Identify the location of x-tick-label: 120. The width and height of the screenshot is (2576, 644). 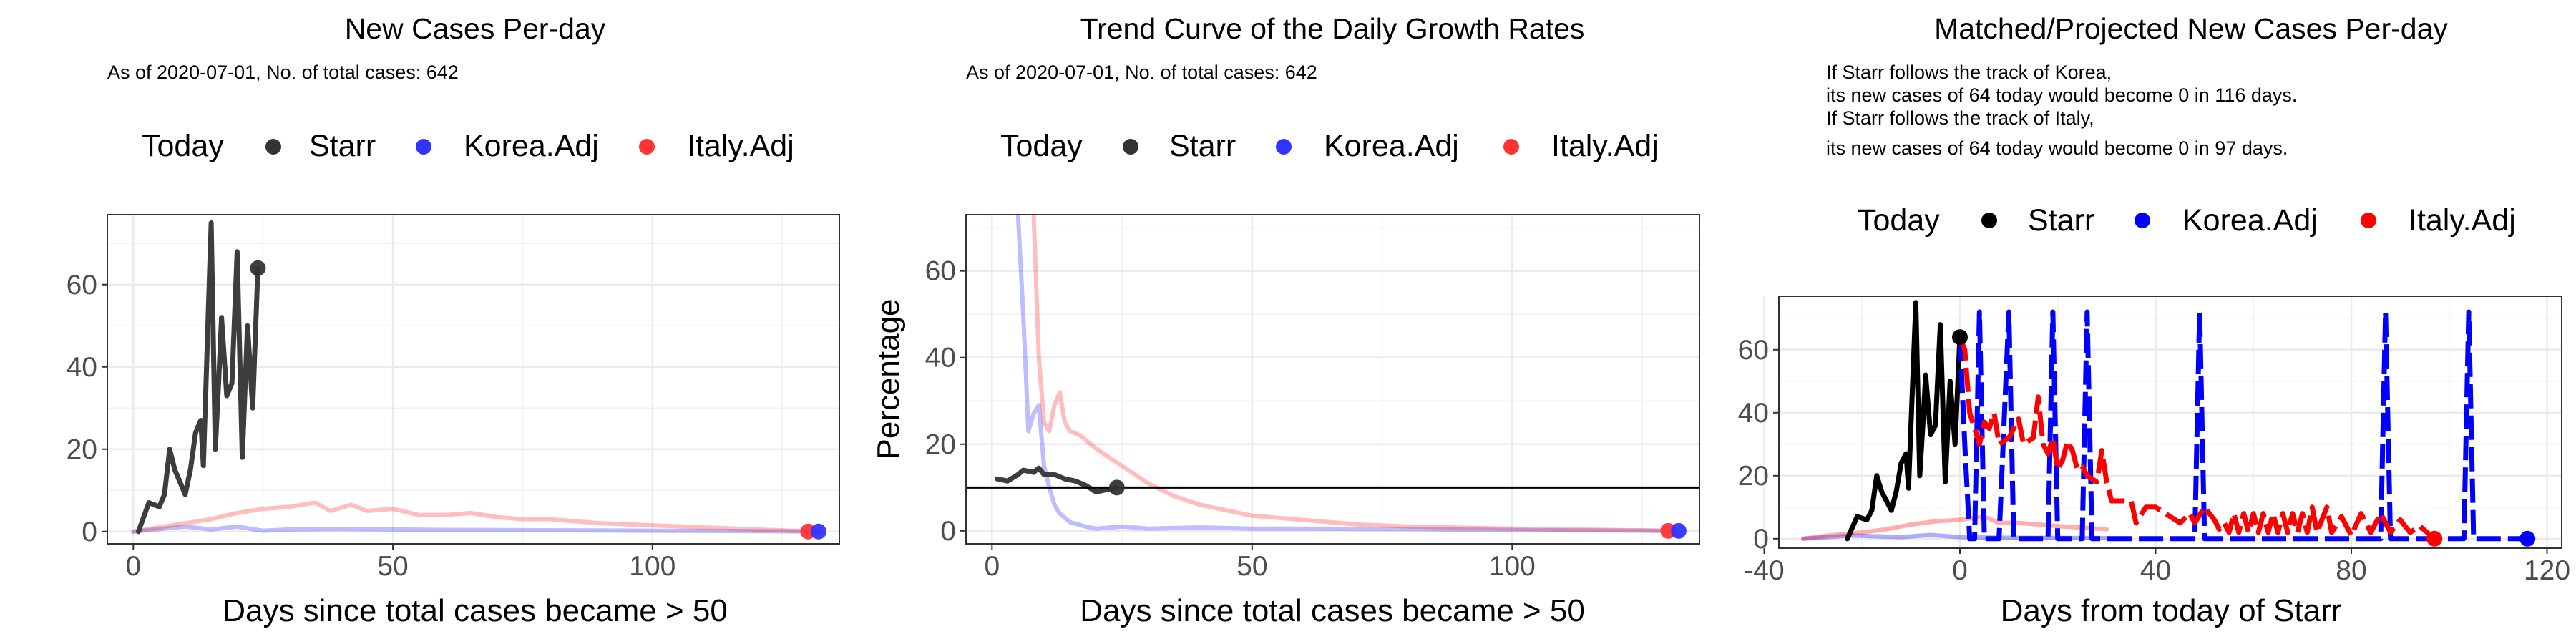
(2547, 570).